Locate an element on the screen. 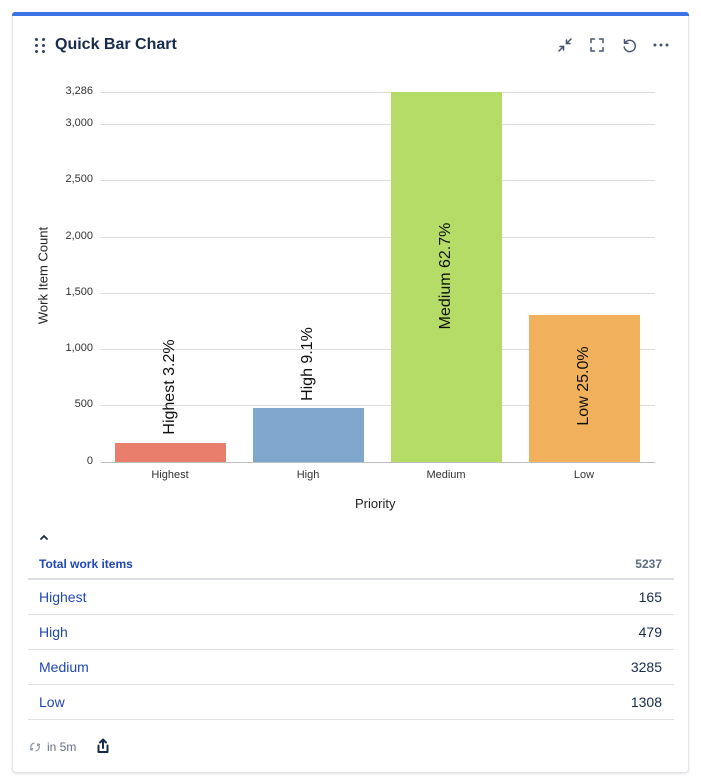  y-tick: 500 is located at coordinates (83, 404).